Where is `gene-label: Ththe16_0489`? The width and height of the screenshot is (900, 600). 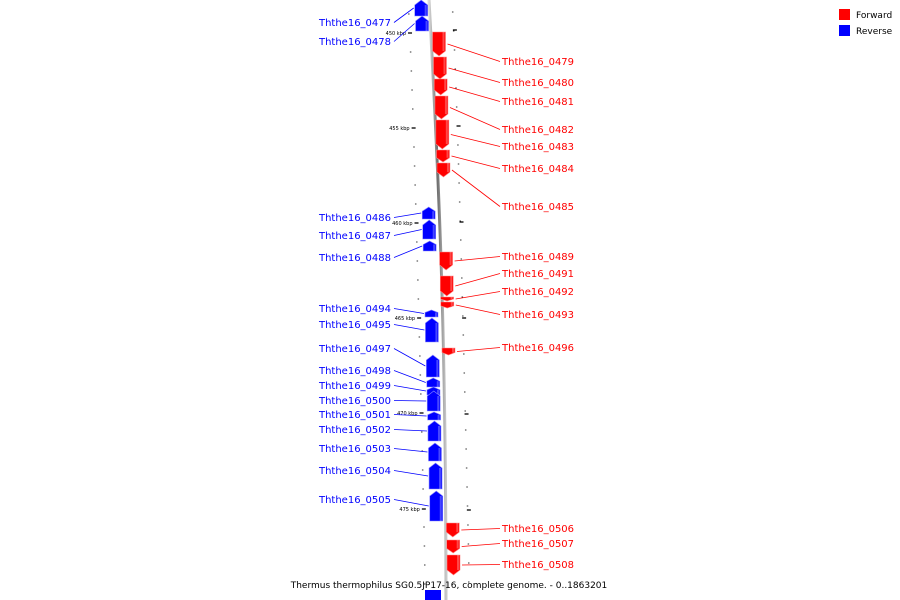
gene-label: Ththe16_0489 is located at coordinates (537, 257).